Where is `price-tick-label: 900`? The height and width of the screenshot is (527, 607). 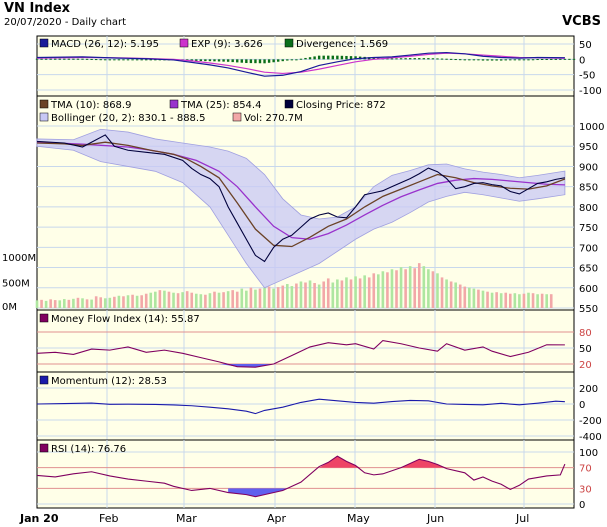
price-tick-label: 900 is located at coordinates (588, 167).